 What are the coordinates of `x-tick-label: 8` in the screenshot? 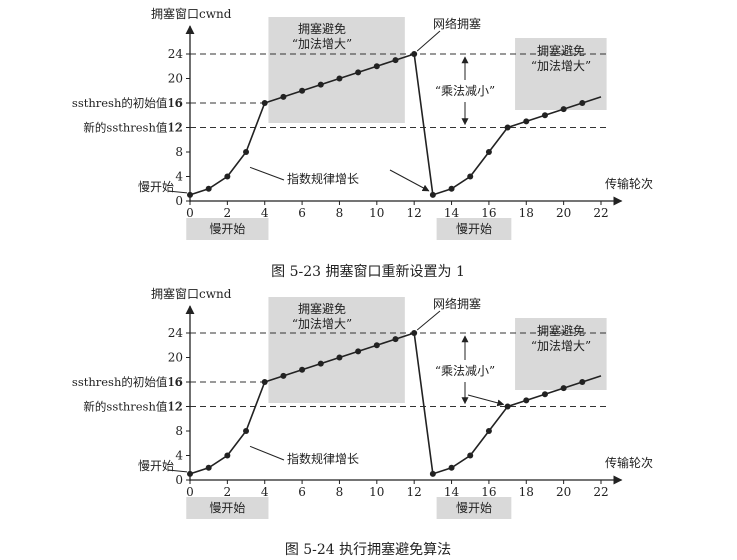 It's located at (340, 213).